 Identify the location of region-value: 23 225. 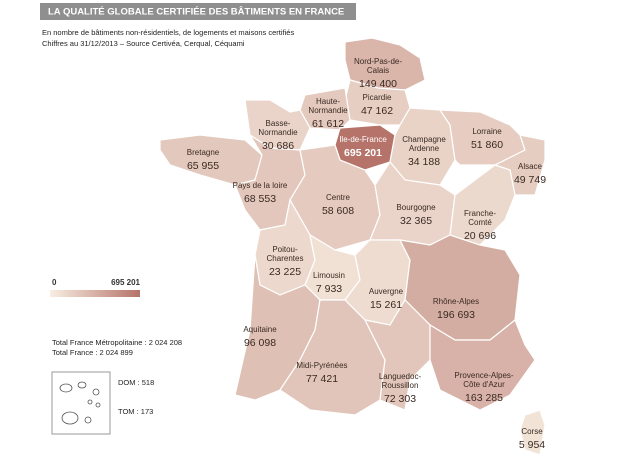
(285, 272).